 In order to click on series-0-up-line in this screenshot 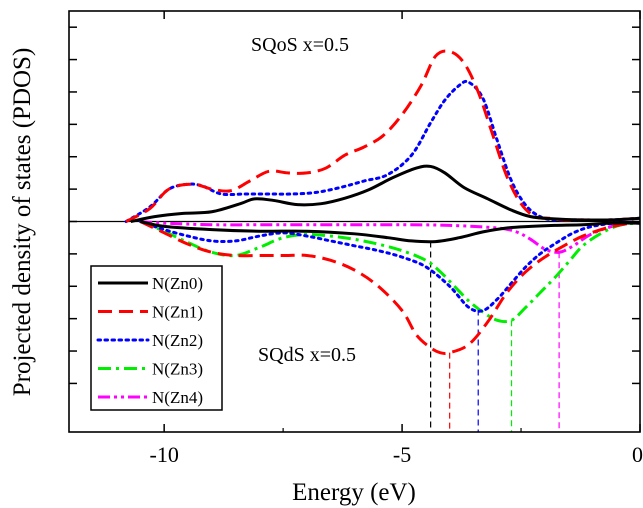, I will do `click(385, 193)`.